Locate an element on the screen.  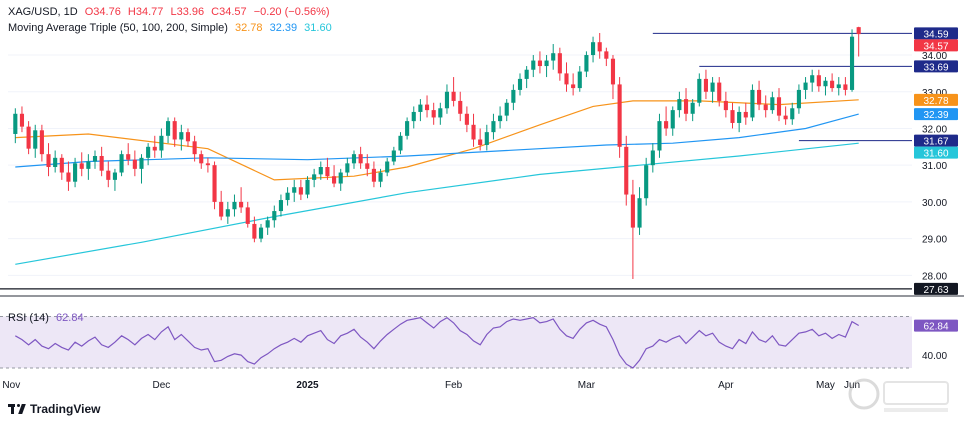
price-axis: 34.00 33.00 32.00 31.00 30.00 29.00 28.00 40.00 is located at coordinates (934, 206).